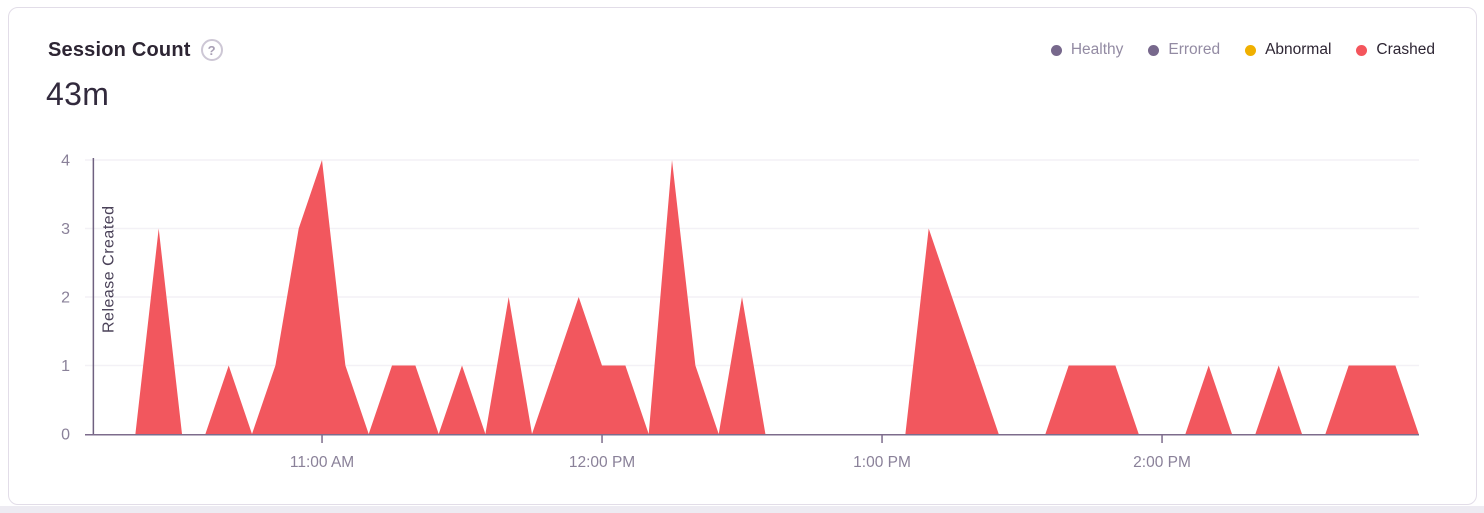  Describe the element at coordinates (65, 366) in the screenshot. I see `y-tick-label: 1` at that location.